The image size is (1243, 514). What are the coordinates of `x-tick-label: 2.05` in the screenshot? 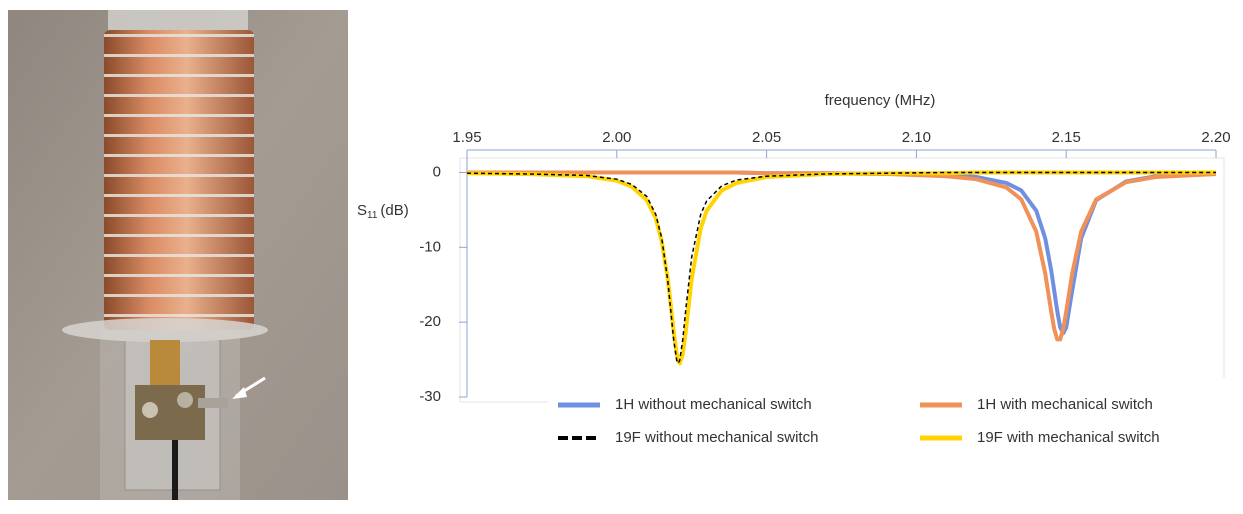 It's located at (766, 137).